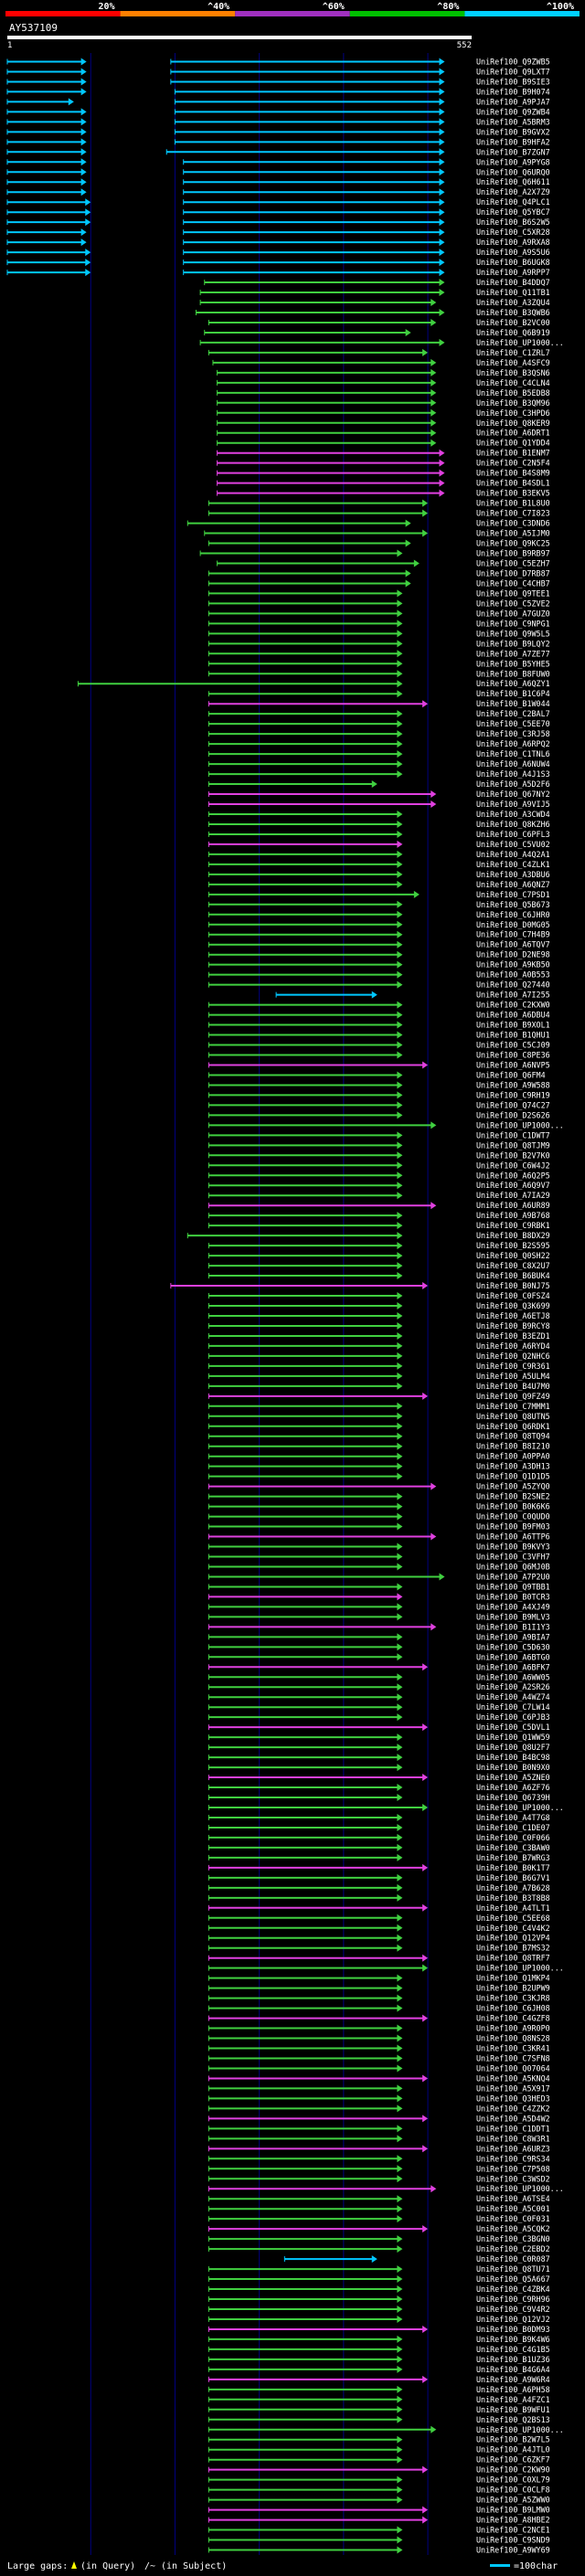  Describe the element at coordinates (513, 1596) in the screenshot. I see `hit-label: UniRef100_B0TCR3` at that location.